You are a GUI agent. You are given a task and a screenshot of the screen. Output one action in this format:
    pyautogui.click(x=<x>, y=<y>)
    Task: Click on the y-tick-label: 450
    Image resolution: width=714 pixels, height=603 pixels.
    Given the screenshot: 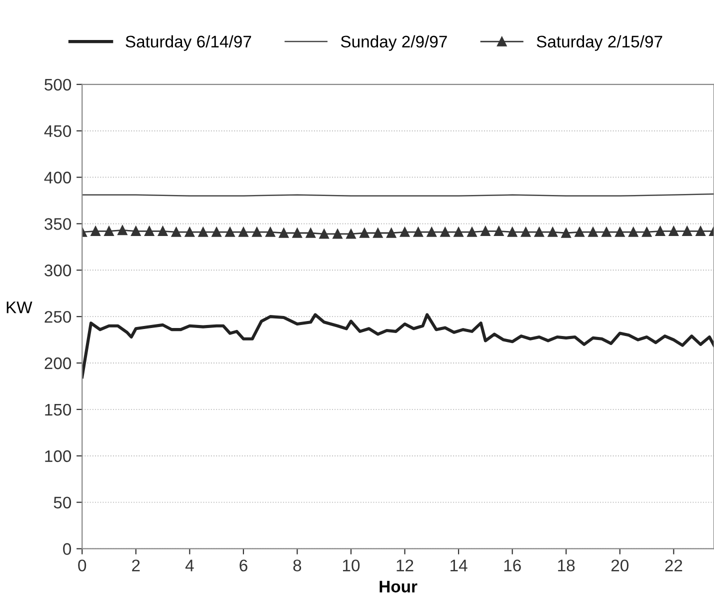 What is the action you would take?
    pyautogui.click(x=58, y=131)
    